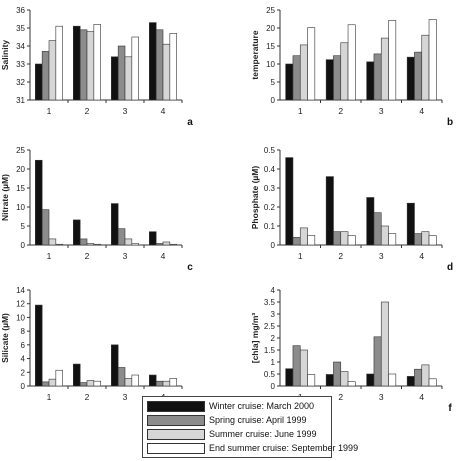  What do you see at coordinates (96, 209) in the screenshot?
I see `chart-panel-c: 0 5 10 15 20 25 Nitrate (µM) 1 2 3 4 c` at bounding box center [96, 209].